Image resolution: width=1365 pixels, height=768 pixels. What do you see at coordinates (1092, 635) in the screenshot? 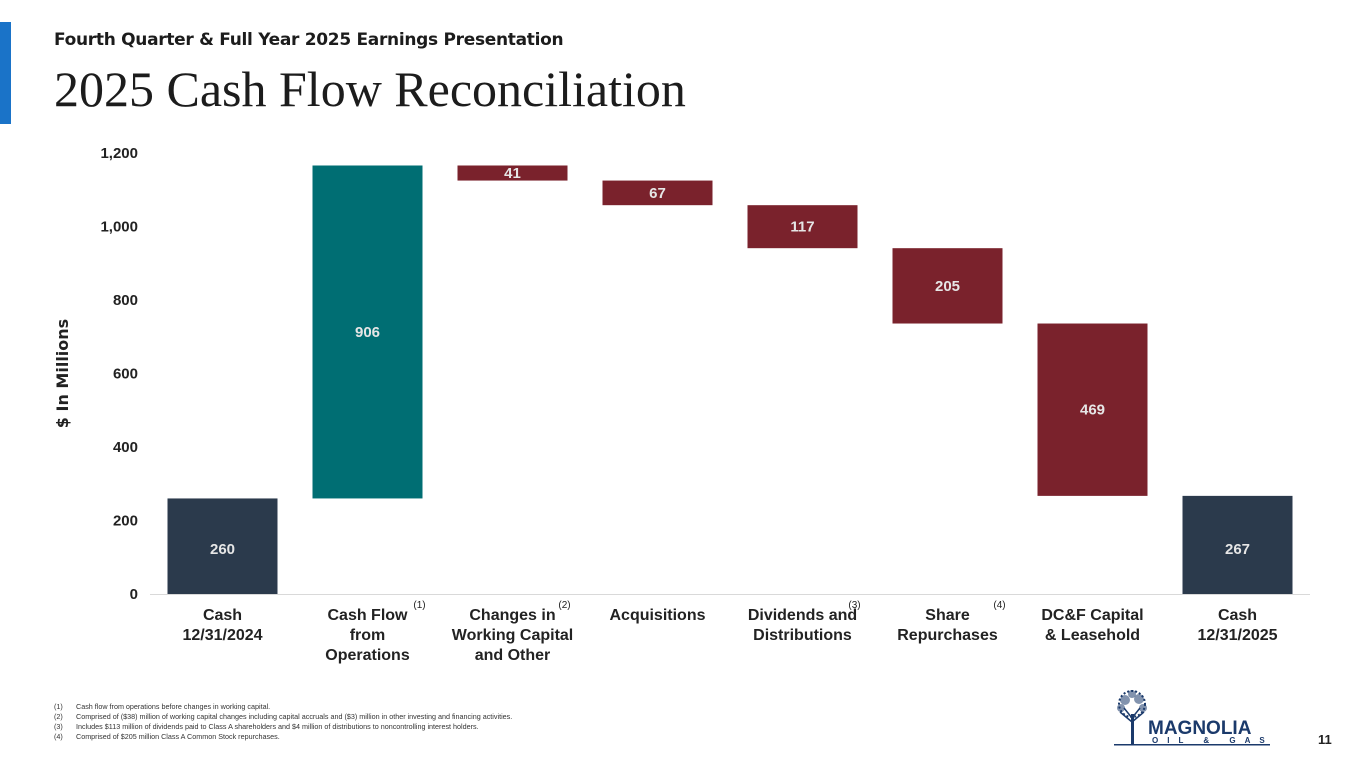
I see `x-category-label: & Leasehold` at bounding box center [1092, 635].